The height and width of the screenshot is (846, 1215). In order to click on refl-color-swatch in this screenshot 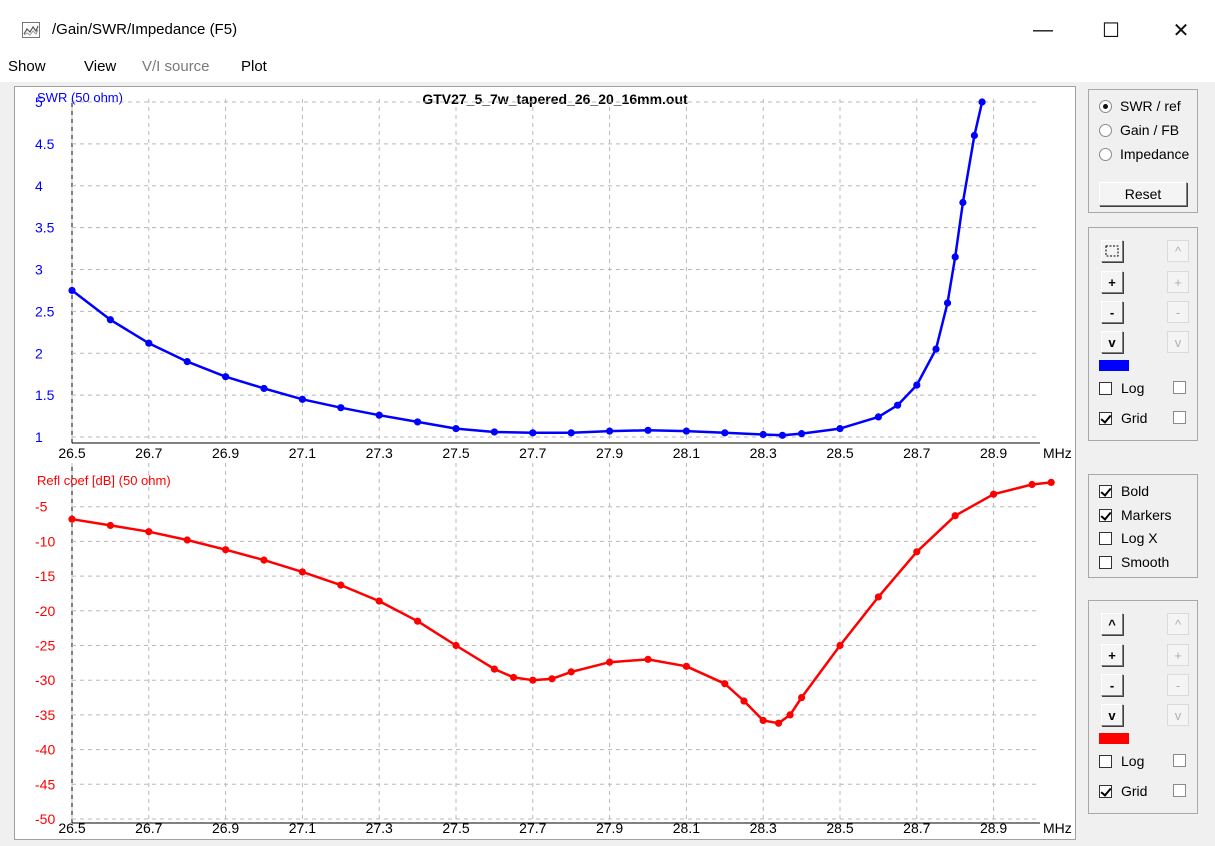, I will do `click(1114, 738)`.